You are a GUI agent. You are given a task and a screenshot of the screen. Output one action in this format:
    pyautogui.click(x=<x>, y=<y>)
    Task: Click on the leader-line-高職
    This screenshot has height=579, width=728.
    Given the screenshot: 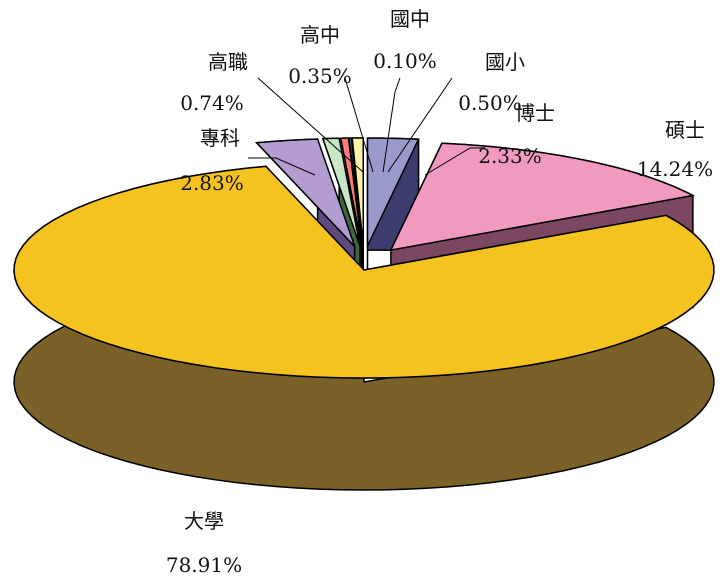 What is the action you would take?
    pyautogui.click(x=310, y=125)
    